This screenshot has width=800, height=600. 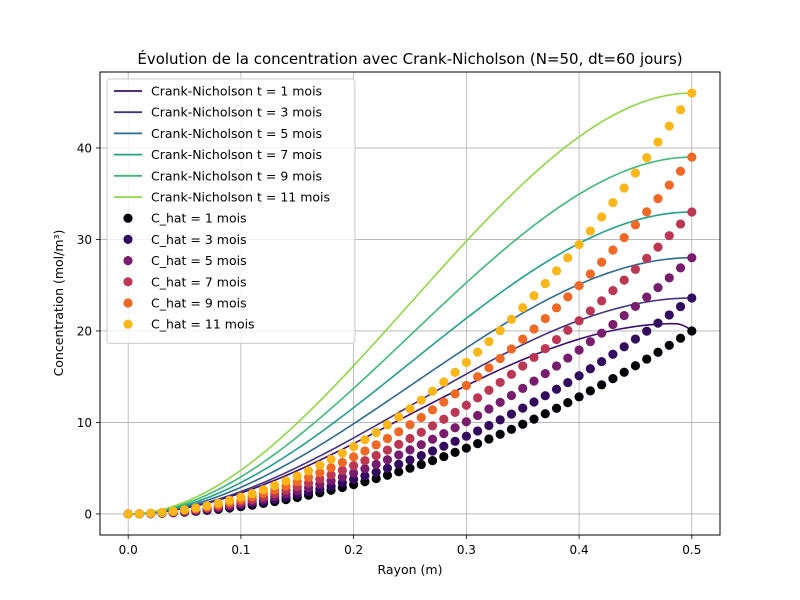 What do you see at coordinates (84, 148) in the screenshot?
I see `y-tick-label: 40` at bounding box center [84, 148].